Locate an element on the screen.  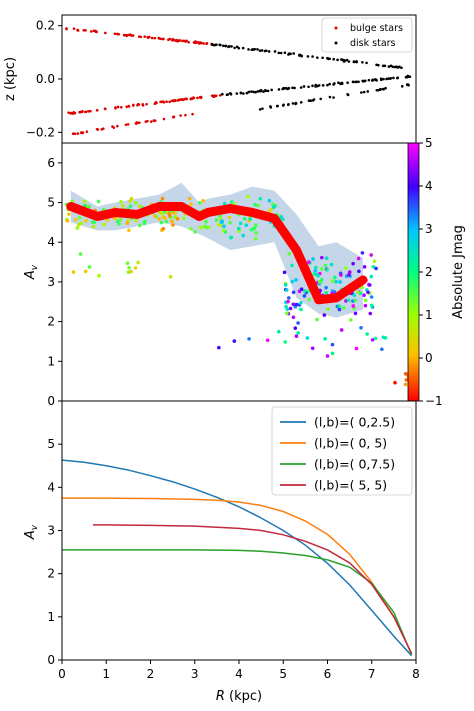
bottom-xtick-label: 2 is located at coordinates (151, 674).